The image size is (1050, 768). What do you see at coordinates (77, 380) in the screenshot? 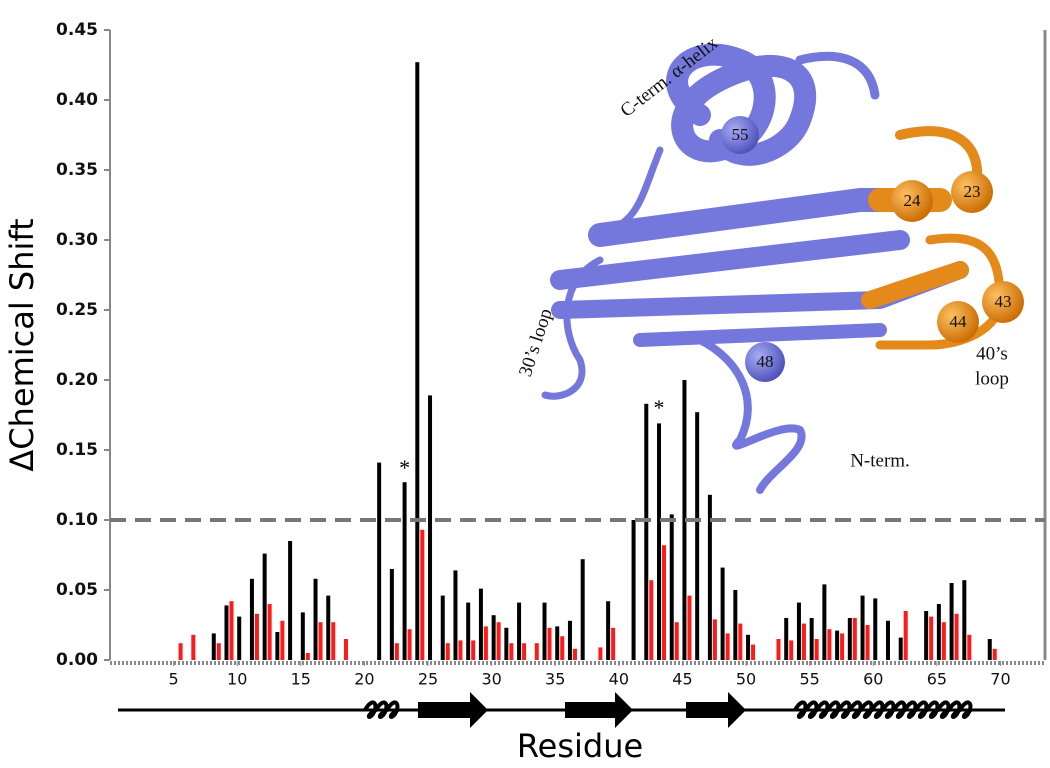
I see `y-tick-label: 0.20` at bounding box center [77, 380].